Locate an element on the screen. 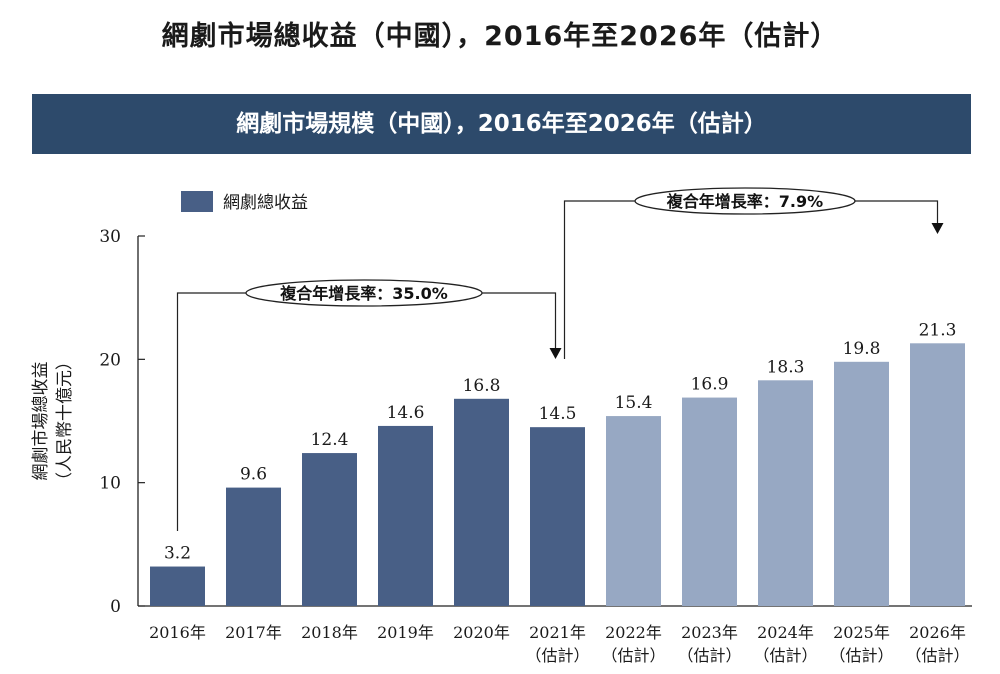 The image size is (1000, 674). cagr-label: 複合年增長率：7.9% is located at coordinates (744, 201).